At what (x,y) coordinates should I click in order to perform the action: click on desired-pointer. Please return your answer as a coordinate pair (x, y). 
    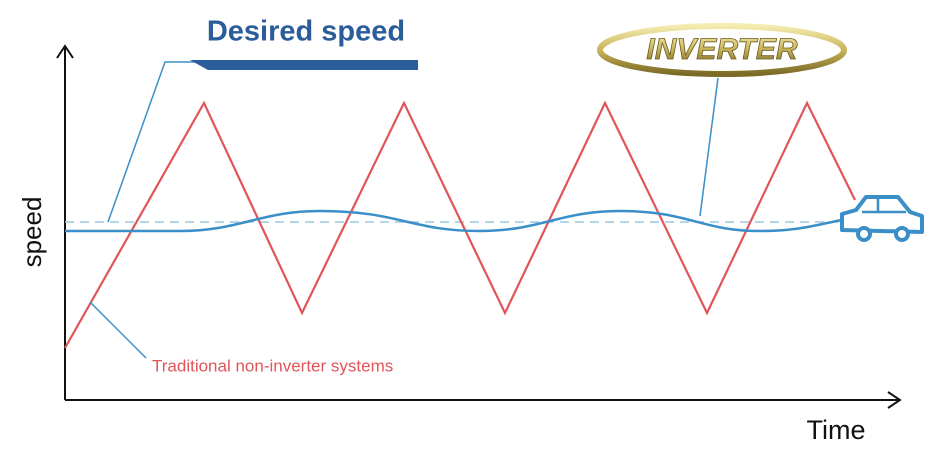
    Looking at the image, I should click on (153, 142).